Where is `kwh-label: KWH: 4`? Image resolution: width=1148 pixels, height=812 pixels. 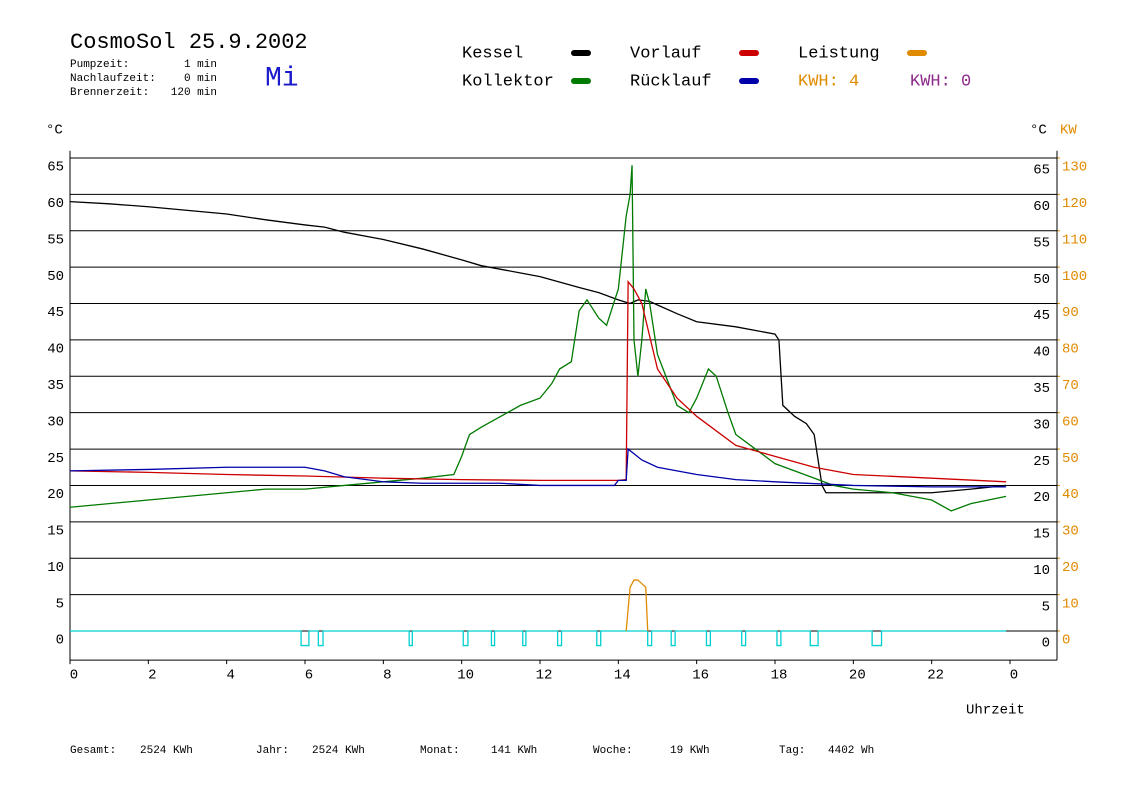 kwh-label: KWH: 4 is located at coordinates (828, 81).